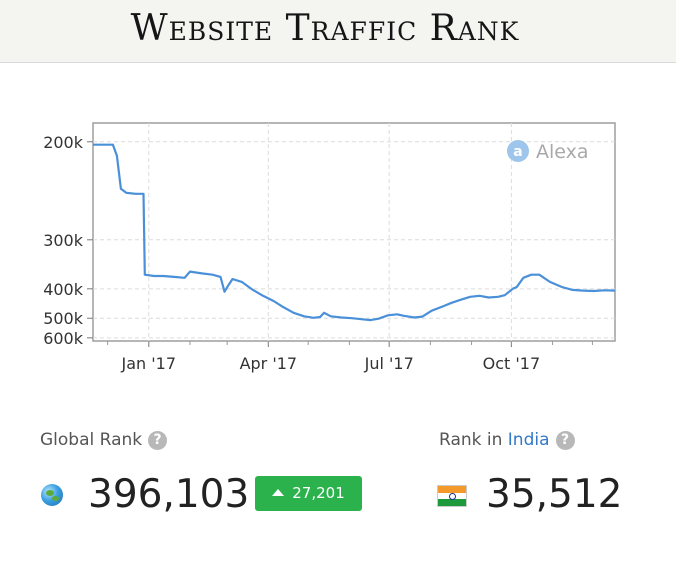 The width and height of the screenshot is (676, 565). I want to click on alexa-watermark-text: Alexa, so click(562, 152).